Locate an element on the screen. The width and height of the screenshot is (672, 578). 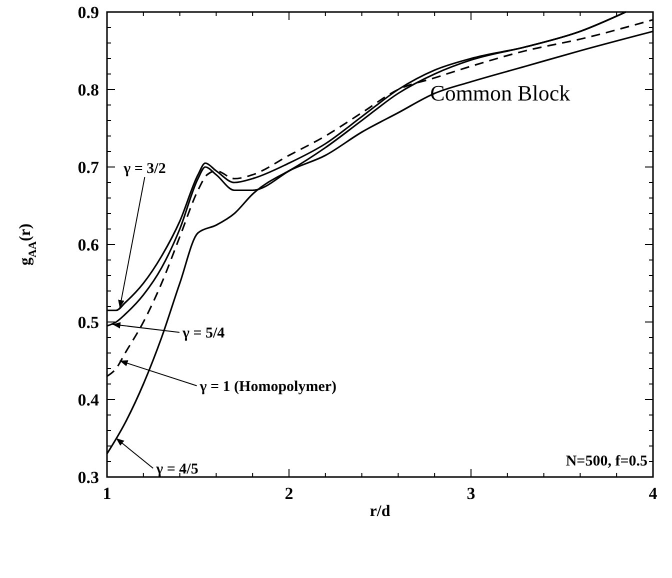
x-tick-label: 3 is located at coordinates (471, 493).